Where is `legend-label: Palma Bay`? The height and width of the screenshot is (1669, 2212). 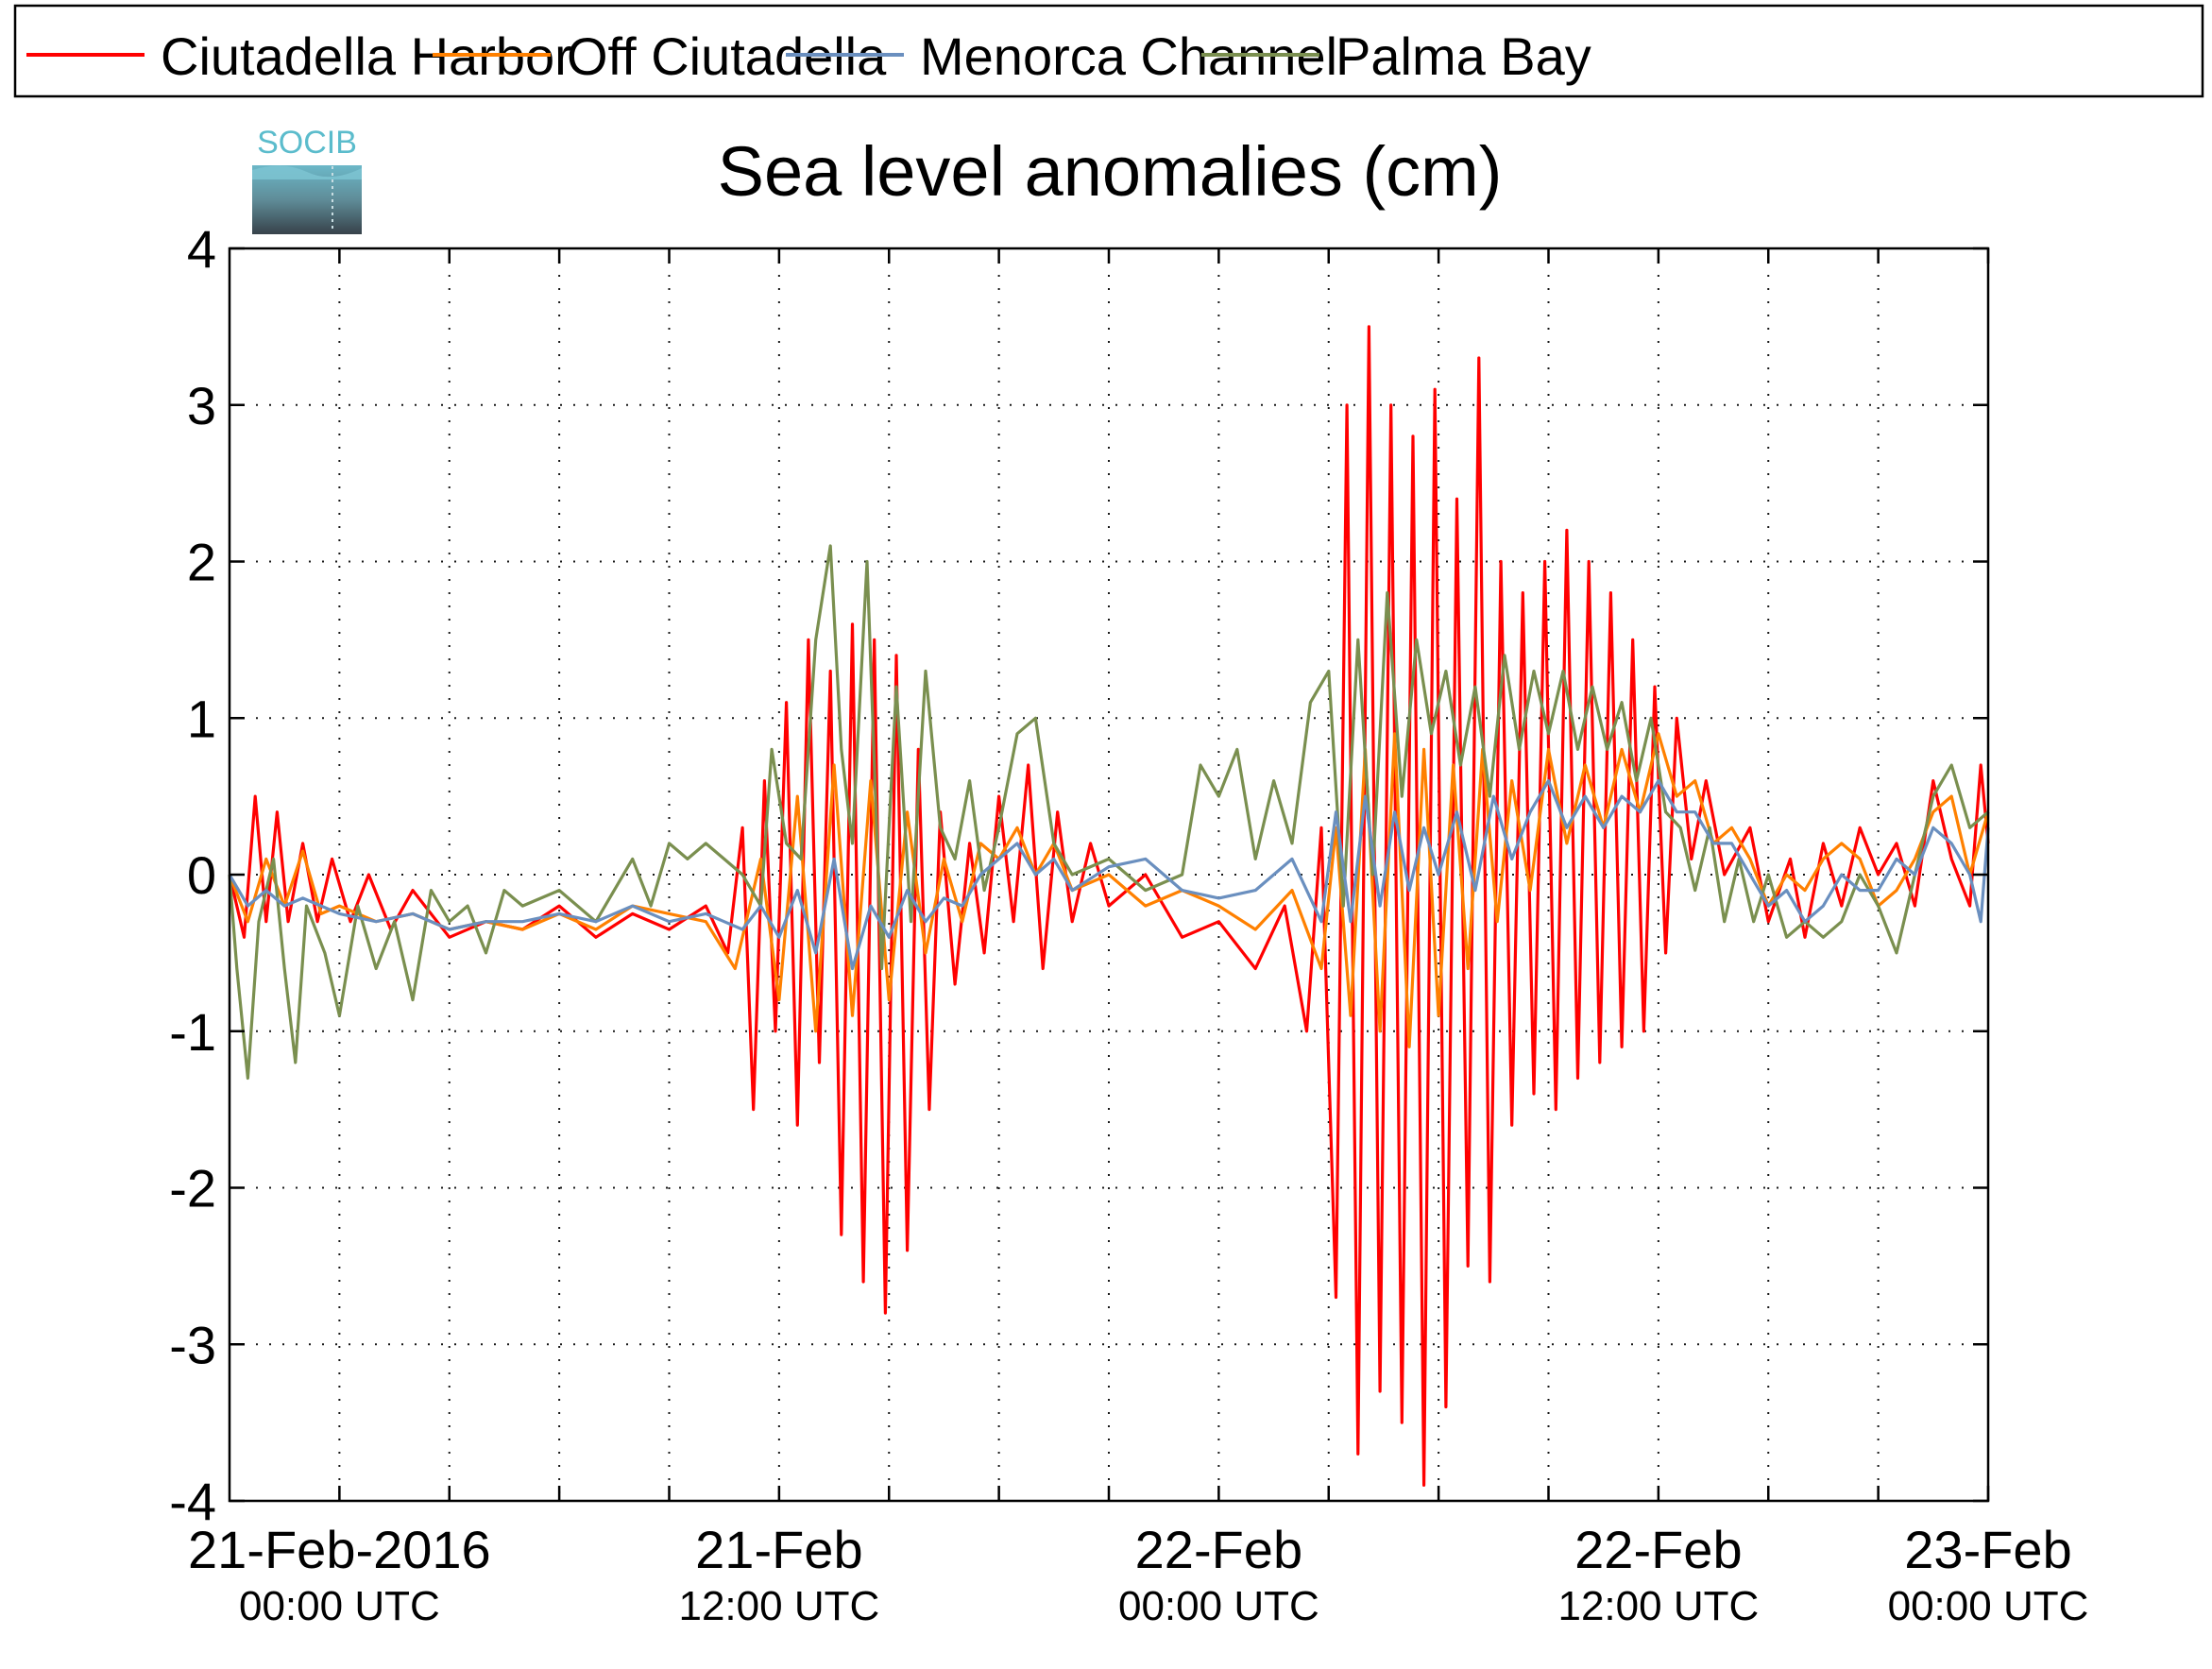 legend-label: Palma Bay is located at coordinates (1463, 56).